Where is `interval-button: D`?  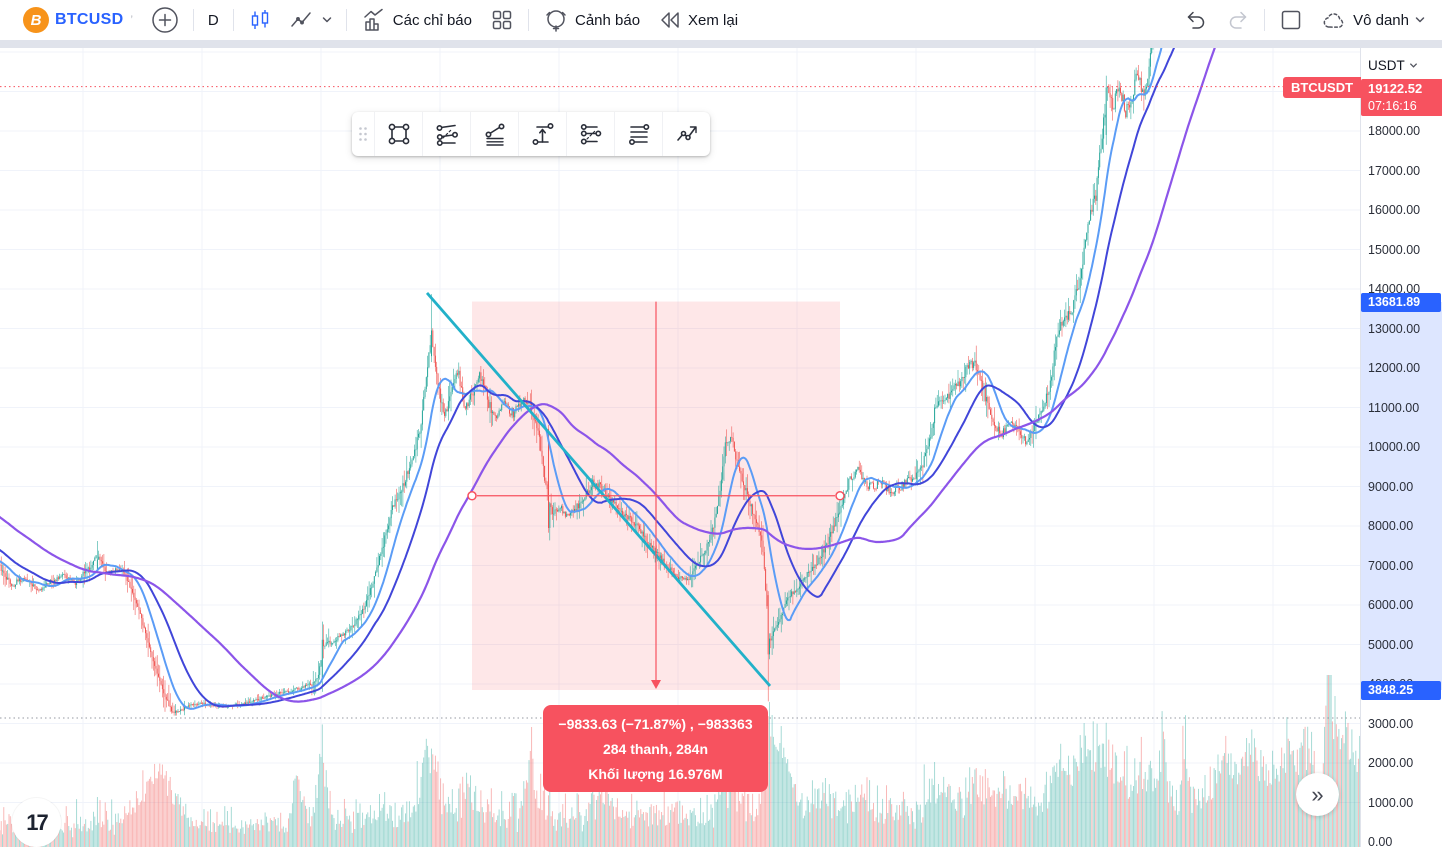
interval-button: D is located at coordinates (213, 20).